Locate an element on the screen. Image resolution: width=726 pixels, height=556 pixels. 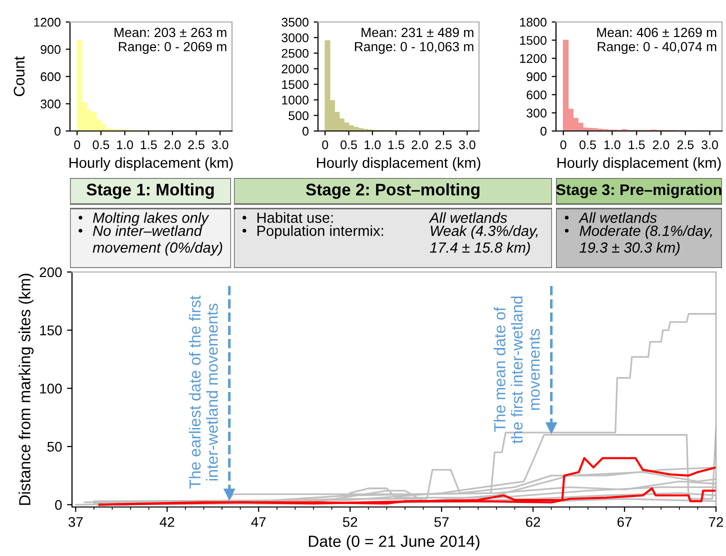
x-tick-label: 47 is located at coordinates (258, 522).